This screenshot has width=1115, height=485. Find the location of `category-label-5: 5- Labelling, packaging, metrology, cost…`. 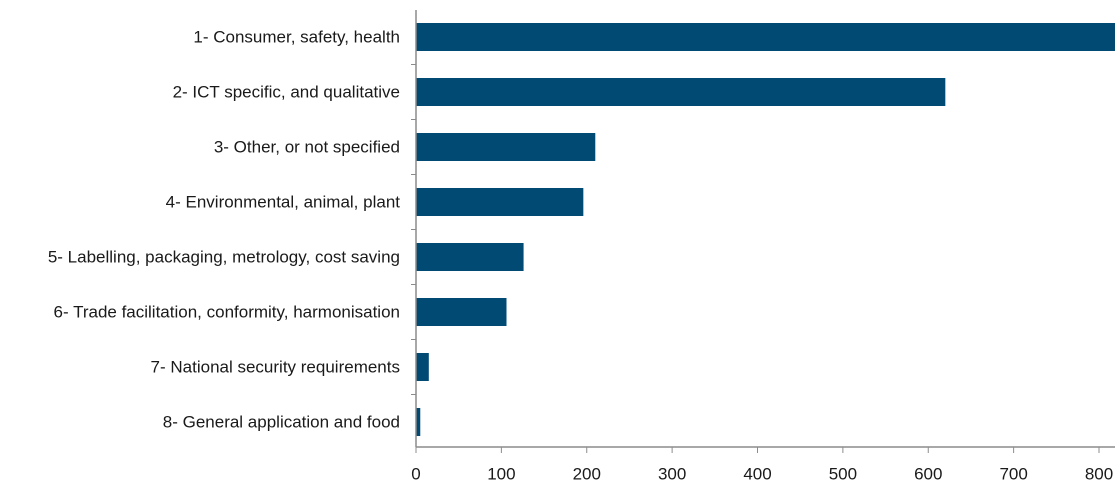

category-label-5: 5- Labelling, packaging, metrology, cost… is located at coordinates (224, 257).